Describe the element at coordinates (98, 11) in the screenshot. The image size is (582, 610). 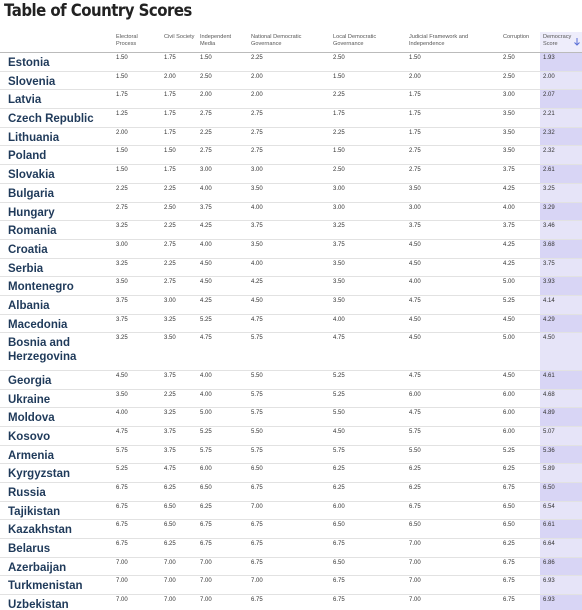
I see `page-title: Table of Country Scores` at that location.